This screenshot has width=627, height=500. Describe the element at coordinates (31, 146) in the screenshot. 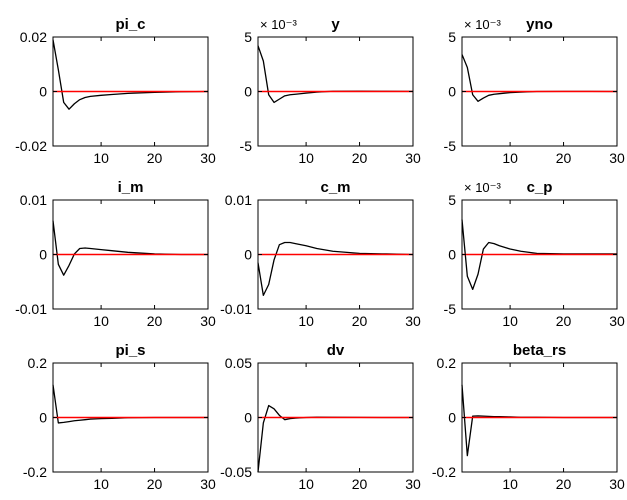

I see `y-tick-label: -0.02` at that location.